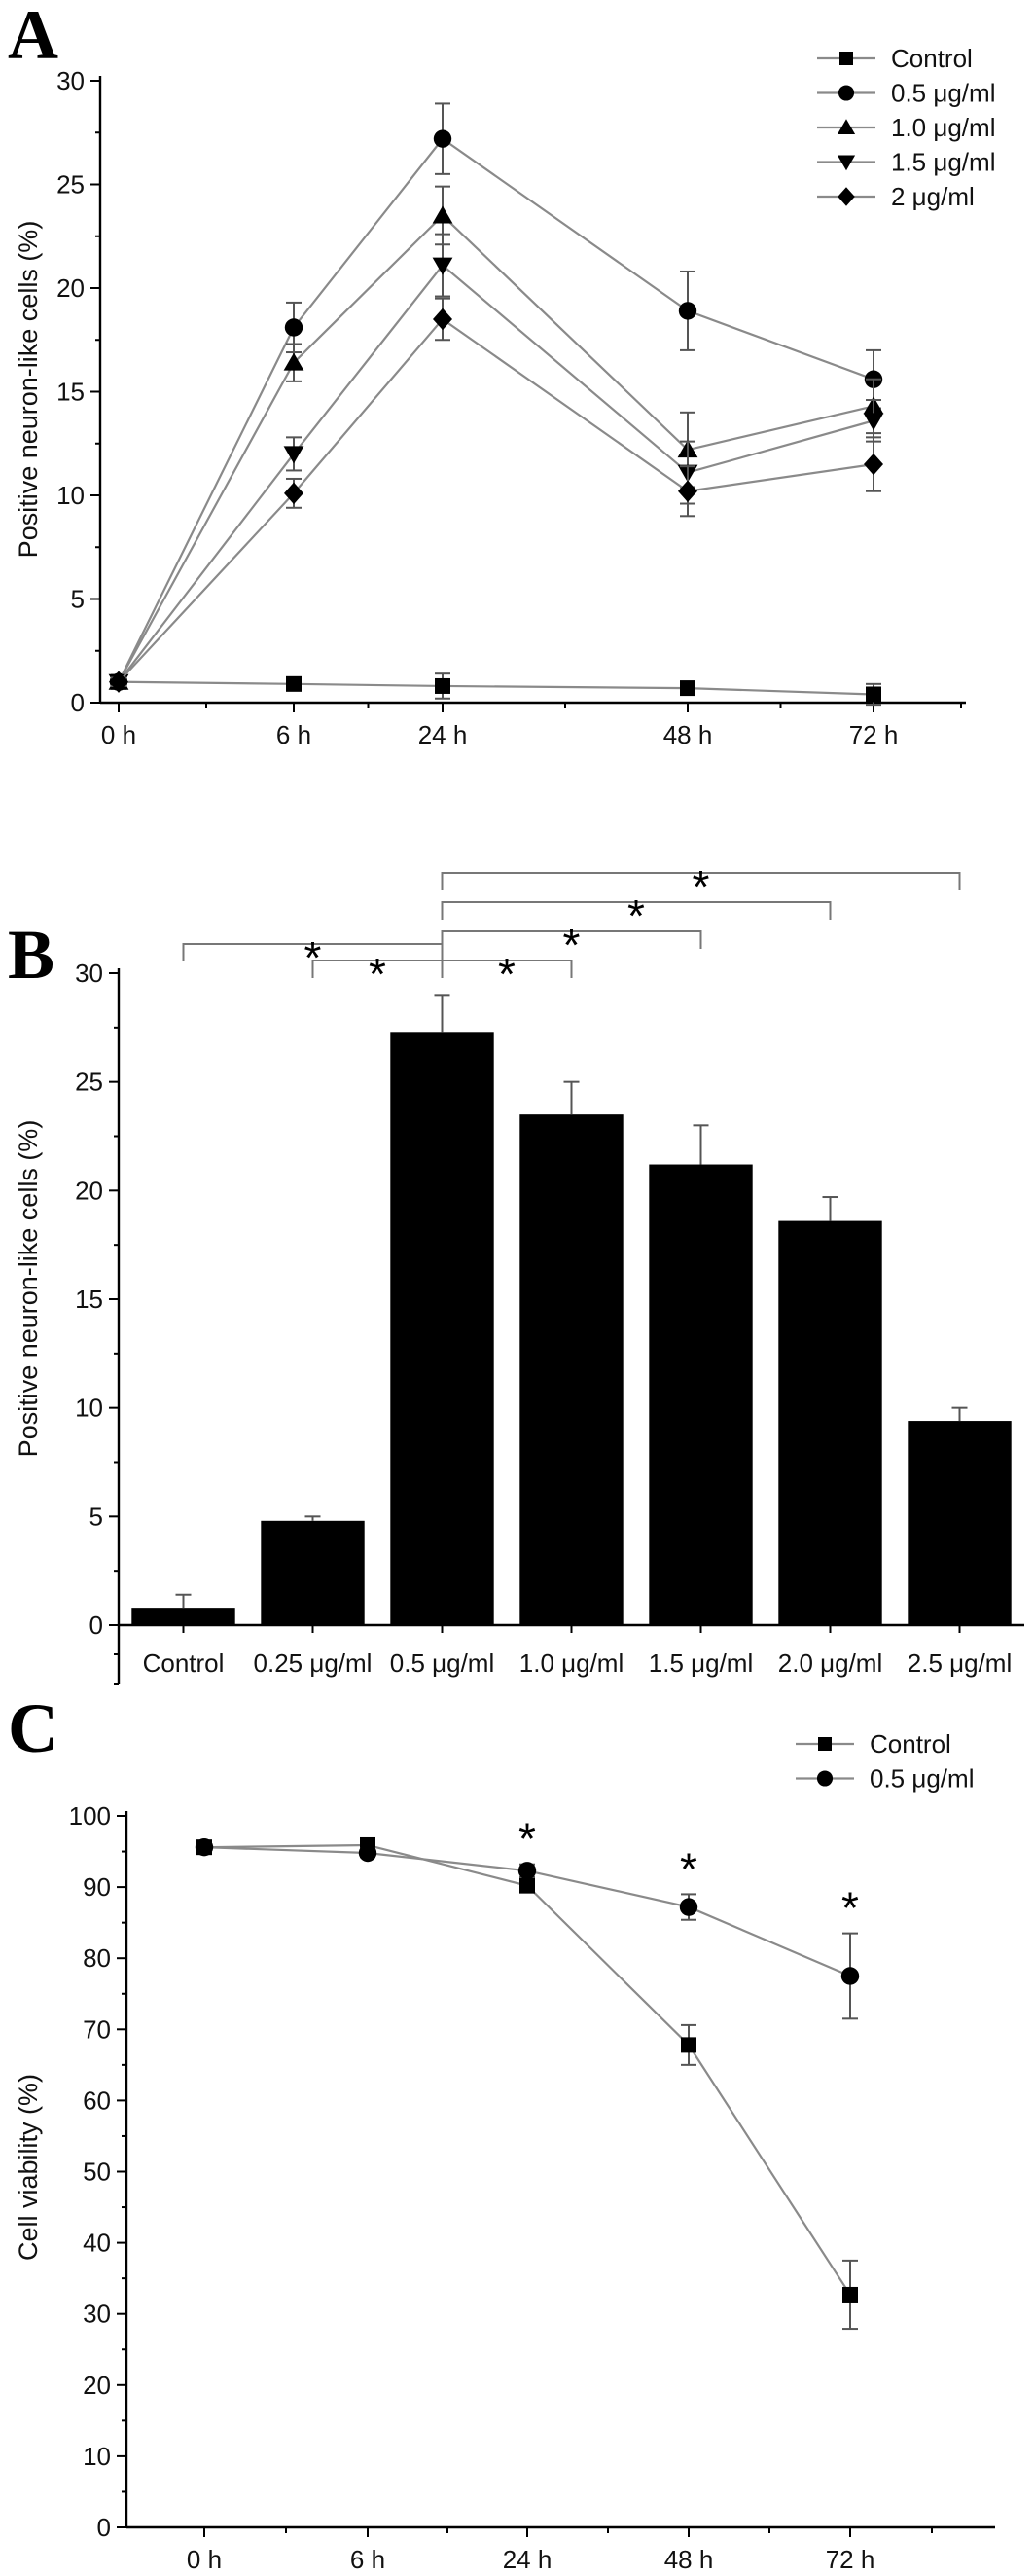 The image size is (1034, 2576). I want to click on y-tick-label: 40, so click(97, 2243).